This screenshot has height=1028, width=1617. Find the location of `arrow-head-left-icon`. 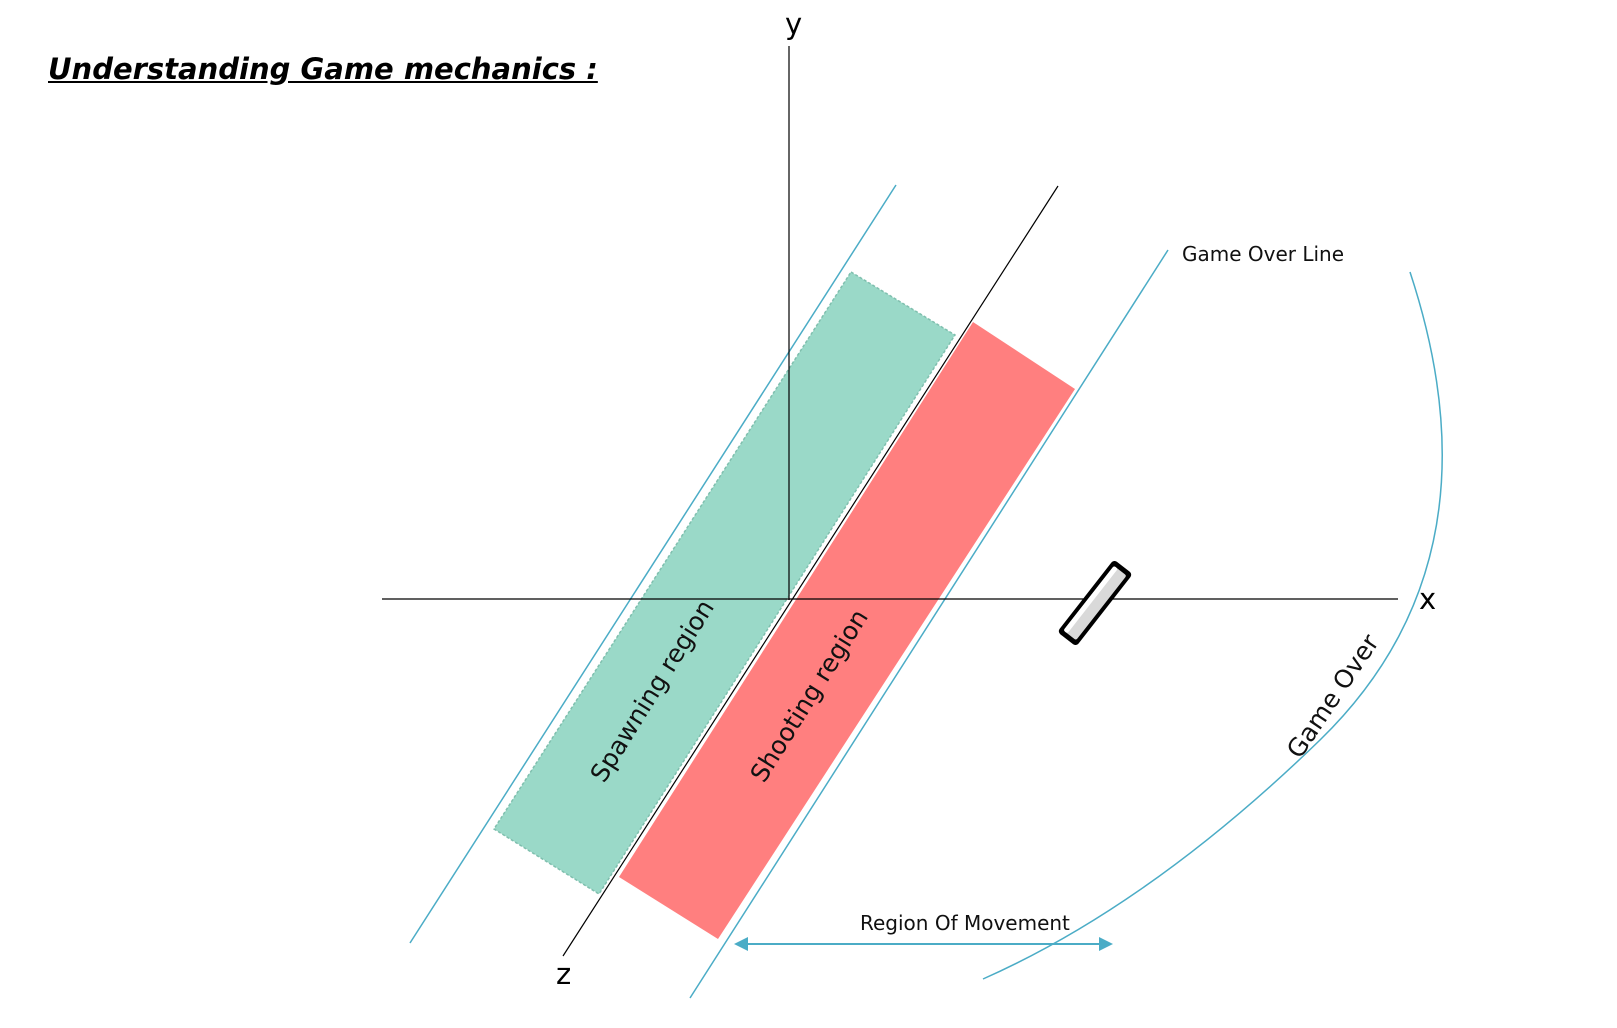

arrow-head-left-icon is located at coordinates (741, 944).